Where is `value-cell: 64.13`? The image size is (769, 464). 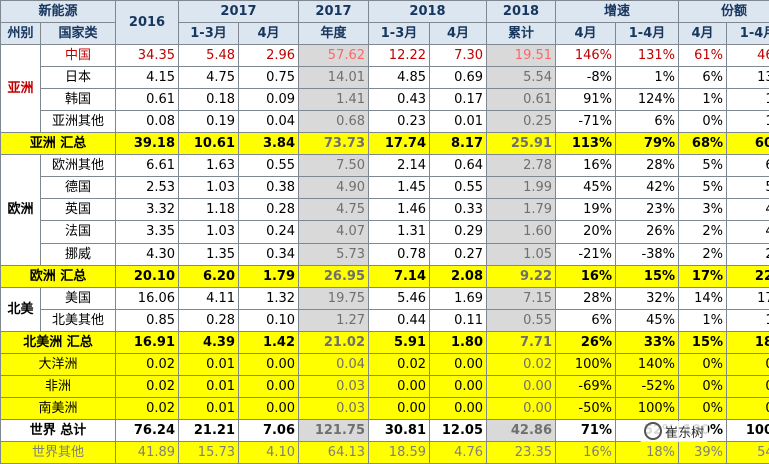
value-cell: 64.13 is located at coordinates (334, 452).